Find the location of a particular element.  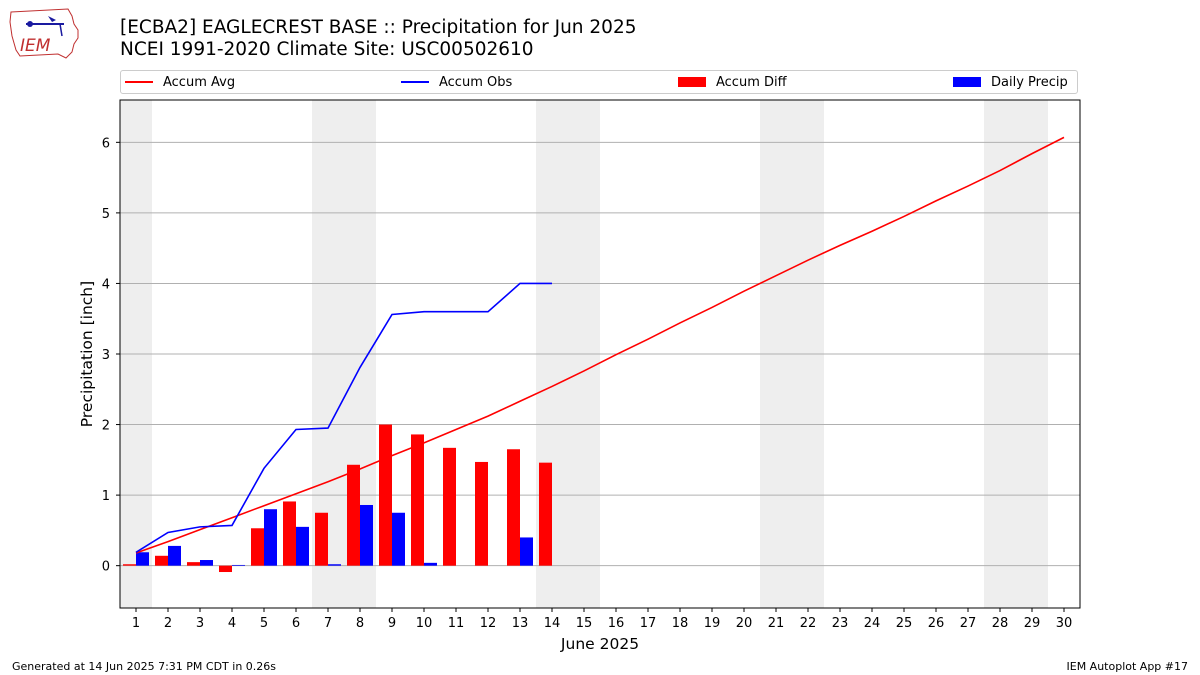

x-tick-label-20: 20 is located at coordinates (744, 623).